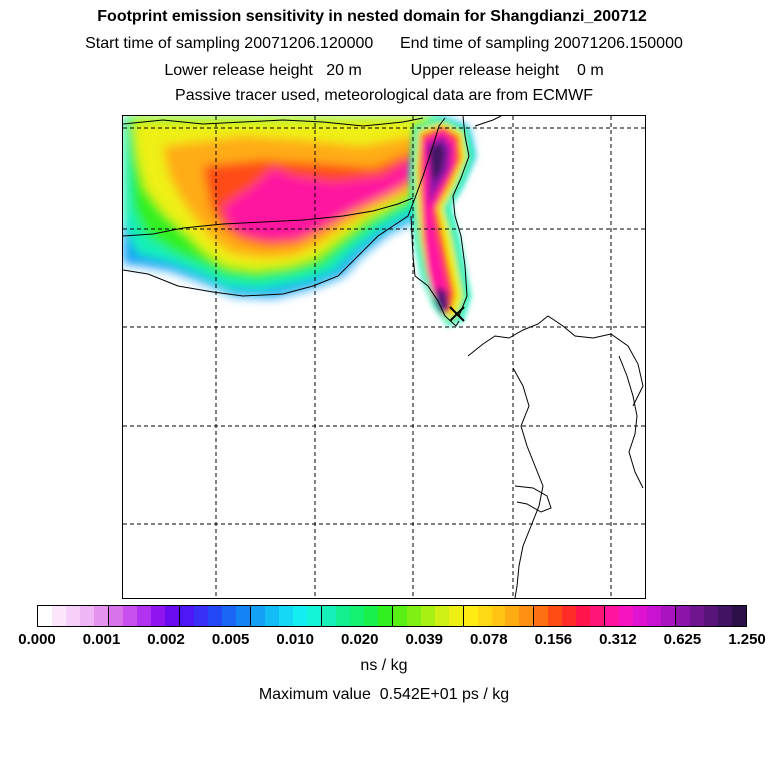 The width and height of the screenshot is (768, 768). Describe the element at coordinates (442, 222) in the screenshot. I see `plume-core` at that location.